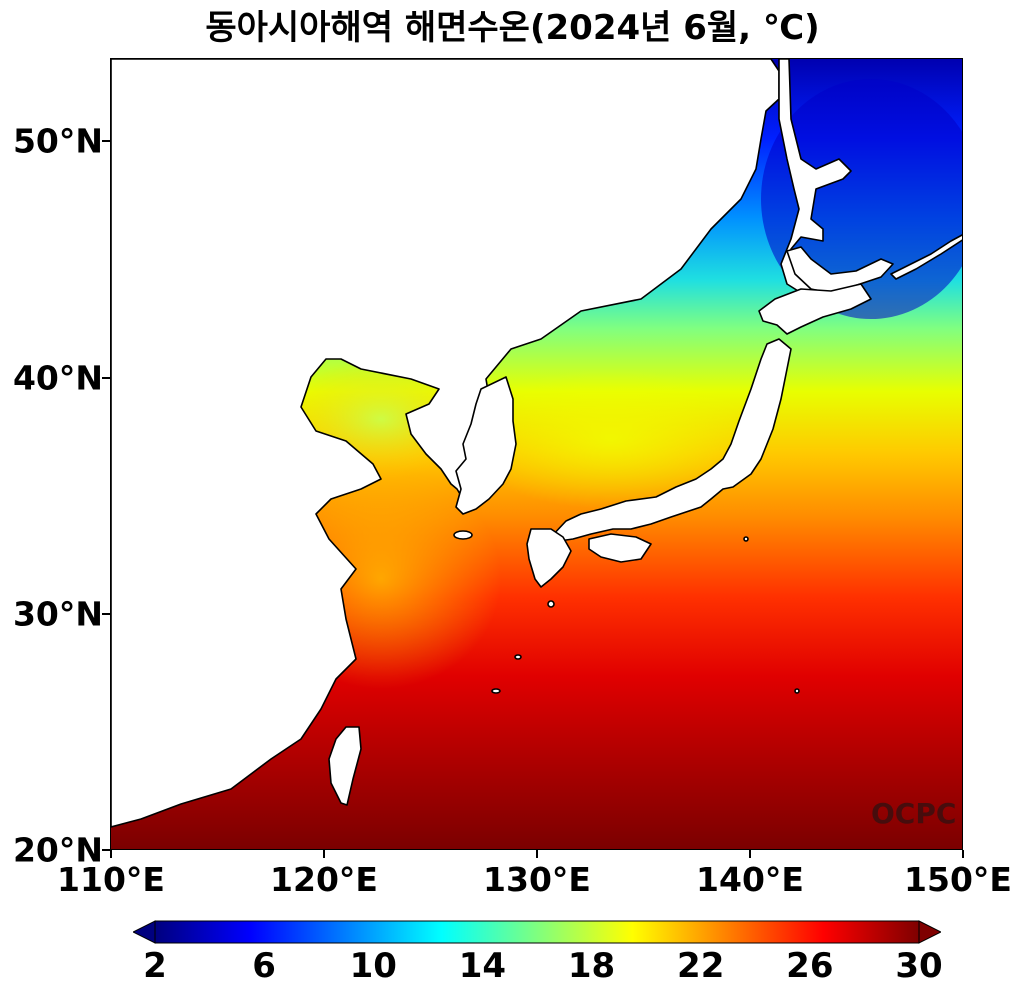  What do you see at coordinates (929, 932) in the screenshot?
I see `colorbar-max-extend` at bounding box center [929, 932].